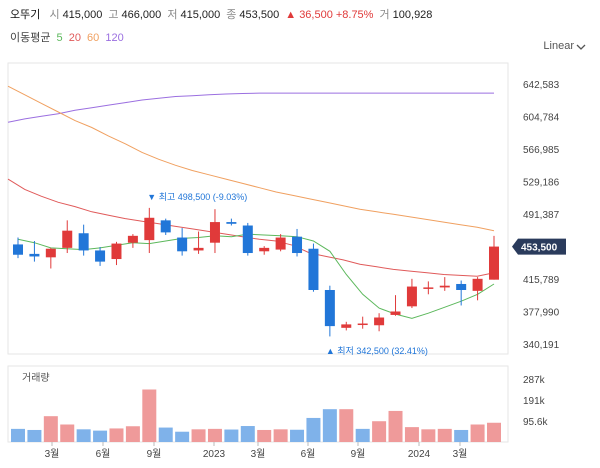 The image size is (600, 468). What do you see at coordinates (82, 15) in the screenshot?
I see `open-value: 415,000` at bounding box center [82, 15].